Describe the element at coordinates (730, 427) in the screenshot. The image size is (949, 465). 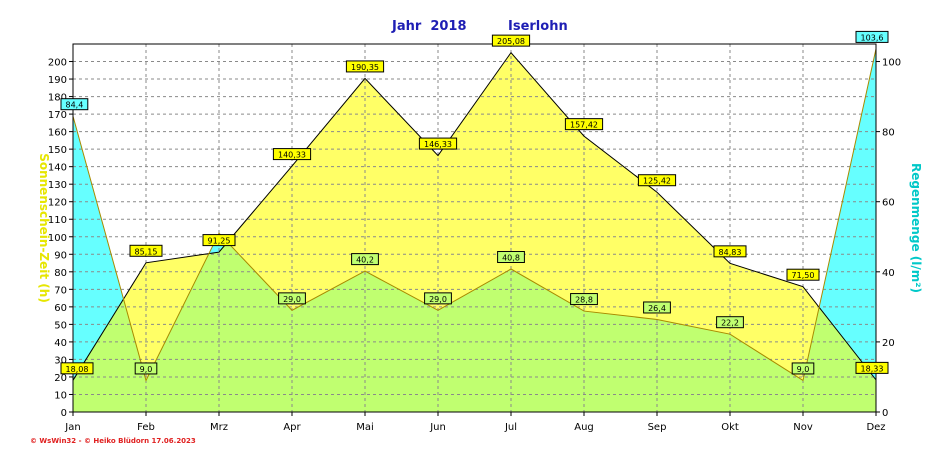
I see `x-tick-label: Okt` at that location.